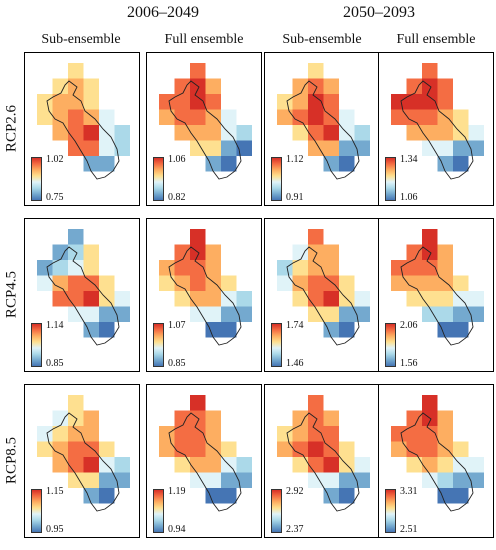  Describe the element at coordinates (163, 12) in the screenshot. I see `period-label-1: 2006–2049` at that location.